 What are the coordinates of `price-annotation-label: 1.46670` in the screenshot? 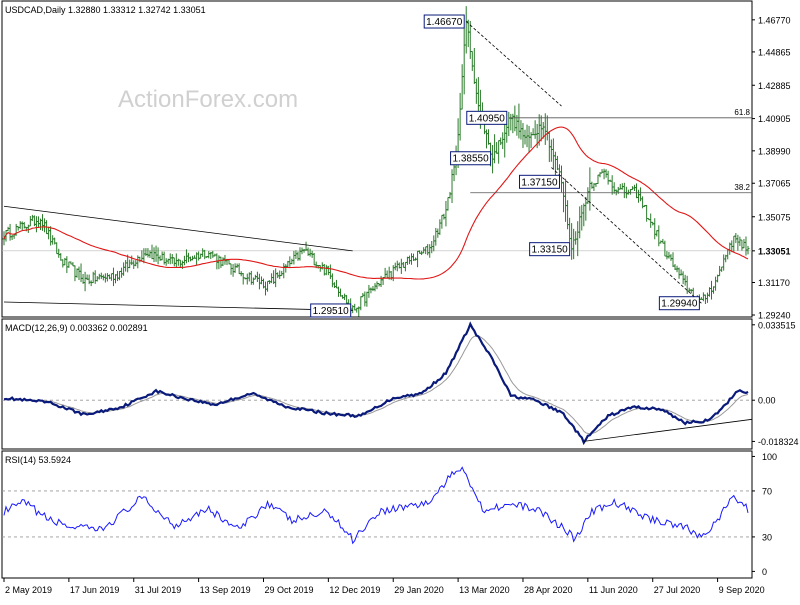 It's located at (444, 22).